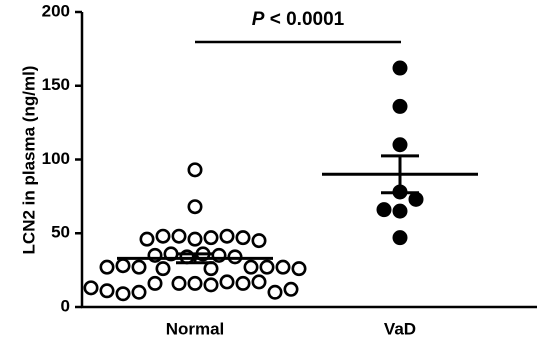 The image size is (537, 344). Describe the element at coordinates (56, 158) in the screenshot. I see `y-tick-label: 100` at that location.